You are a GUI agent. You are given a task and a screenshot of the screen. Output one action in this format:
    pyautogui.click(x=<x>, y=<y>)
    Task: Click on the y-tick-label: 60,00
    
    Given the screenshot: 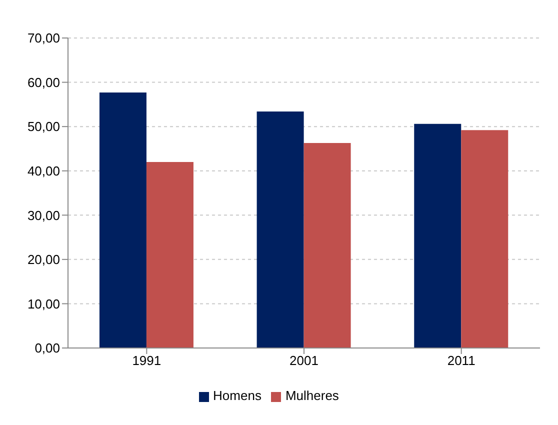 What is the action you would take?
    pyautogui.click(x=43, y=82)
    